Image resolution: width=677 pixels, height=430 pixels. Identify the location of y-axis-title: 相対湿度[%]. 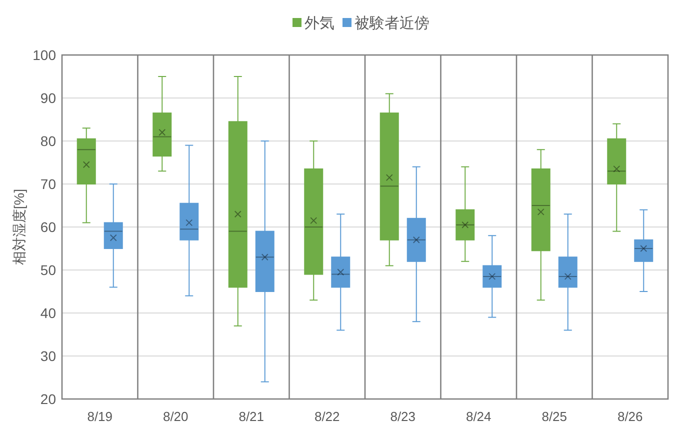
(19, 227).